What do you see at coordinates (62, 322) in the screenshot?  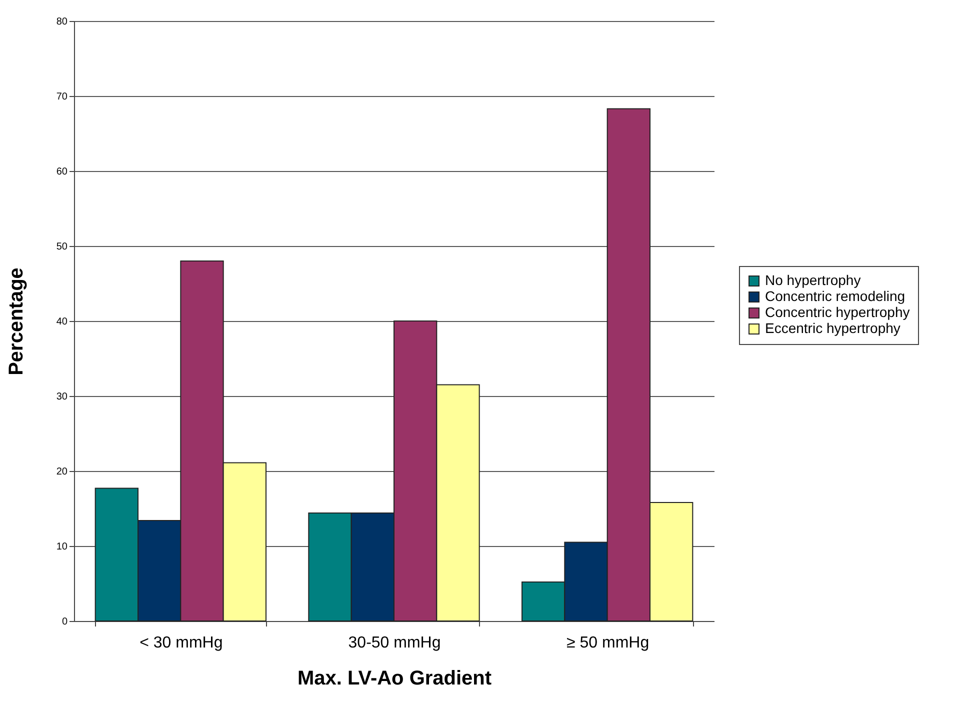 I see `y-tick-label: 40` at bounding box center [62, 322].